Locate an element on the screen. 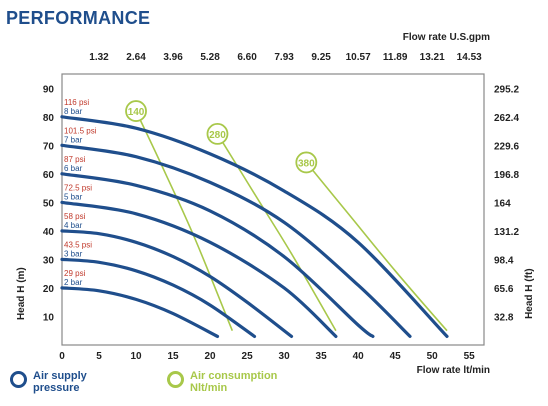 This screenshot has height=406, width=548. pressure-psi-label: 58 psi is located at coordinates (75, 216).